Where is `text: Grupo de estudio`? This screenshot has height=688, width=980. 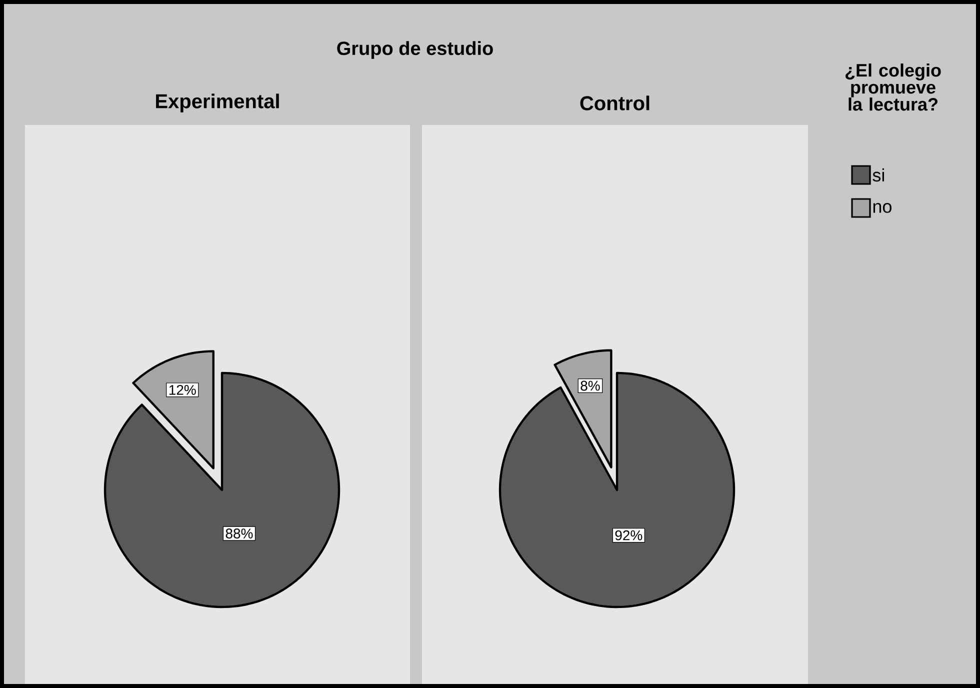 text: Grupo de estudio is located at coordinates (415, 50).